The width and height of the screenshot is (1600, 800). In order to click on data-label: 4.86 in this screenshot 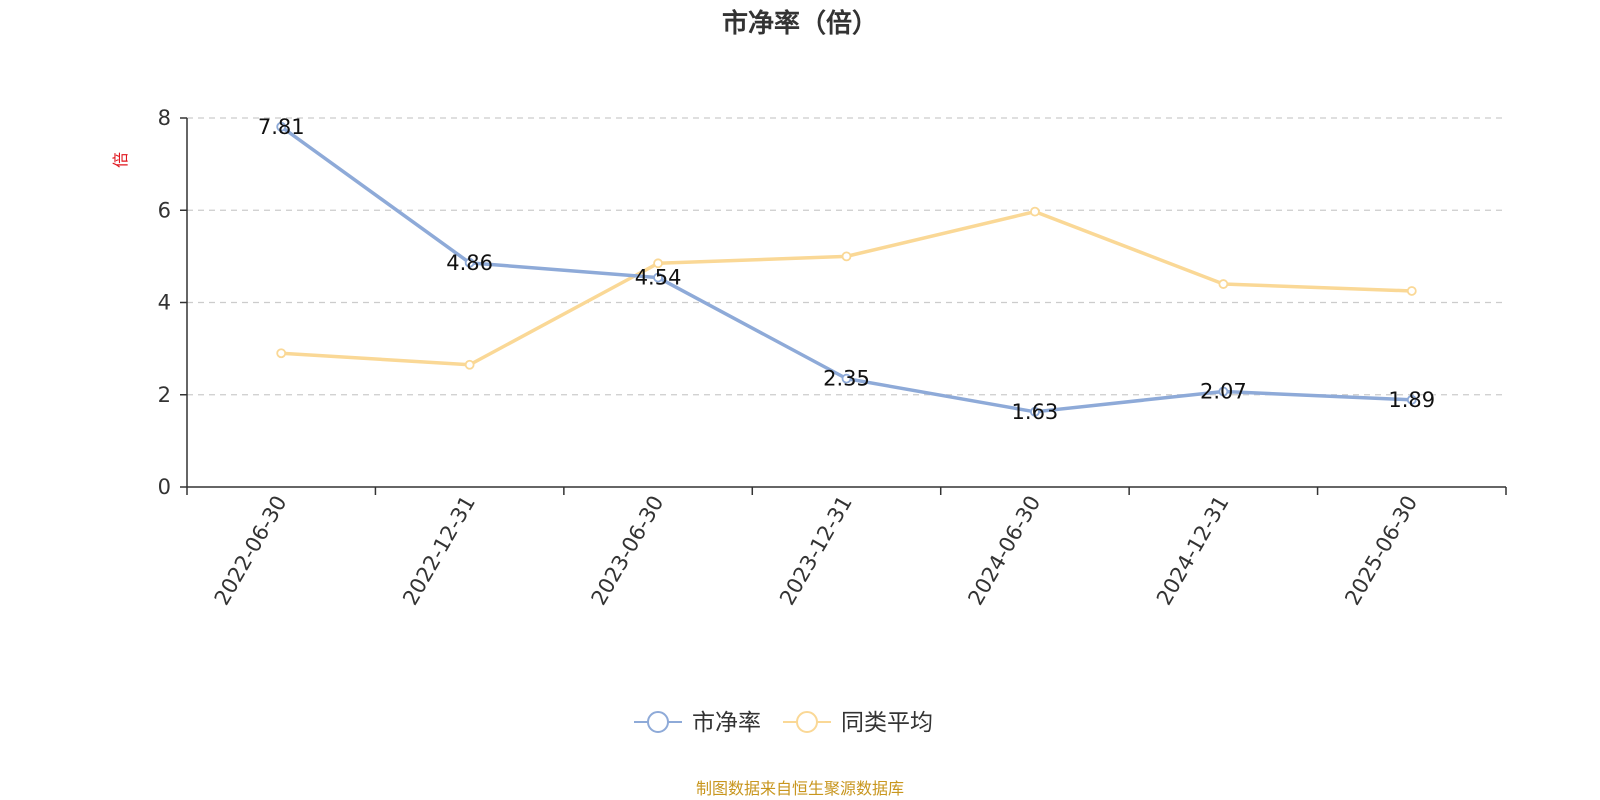, I will do `click(469, 263)`.